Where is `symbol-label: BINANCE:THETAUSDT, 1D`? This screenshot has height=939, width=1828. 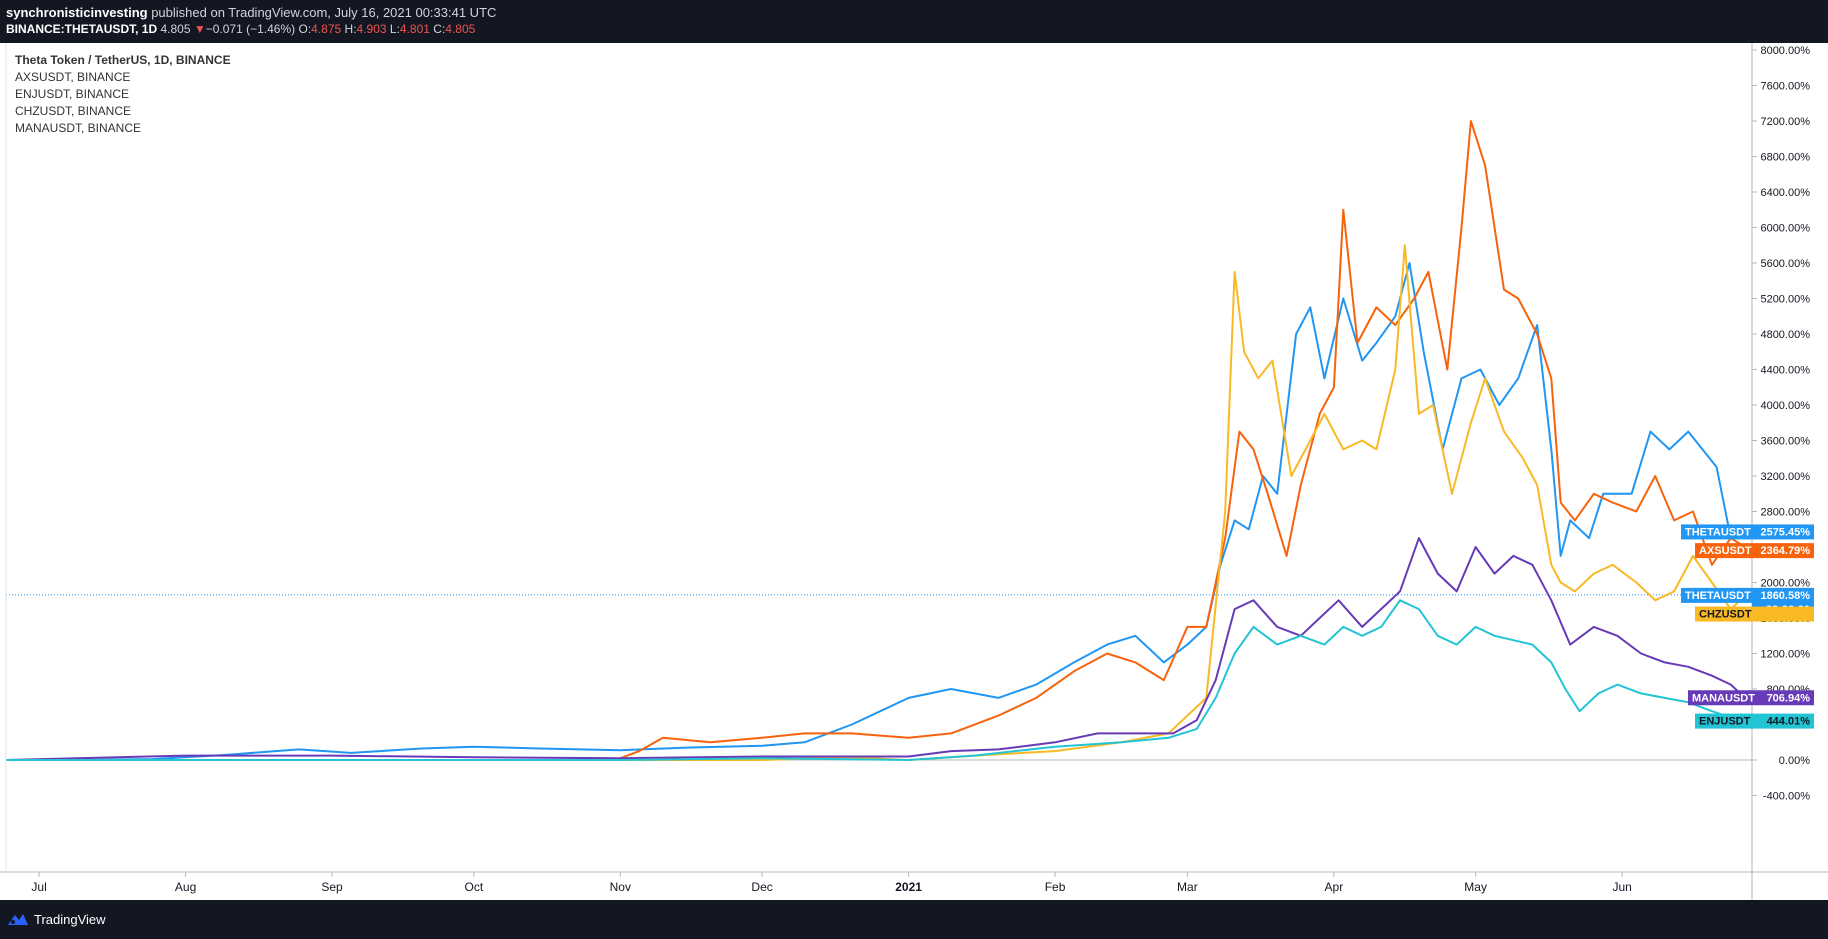
symbol-label: BINANCE:THETAUSDT, 1D is located at coordinates (82, 29).